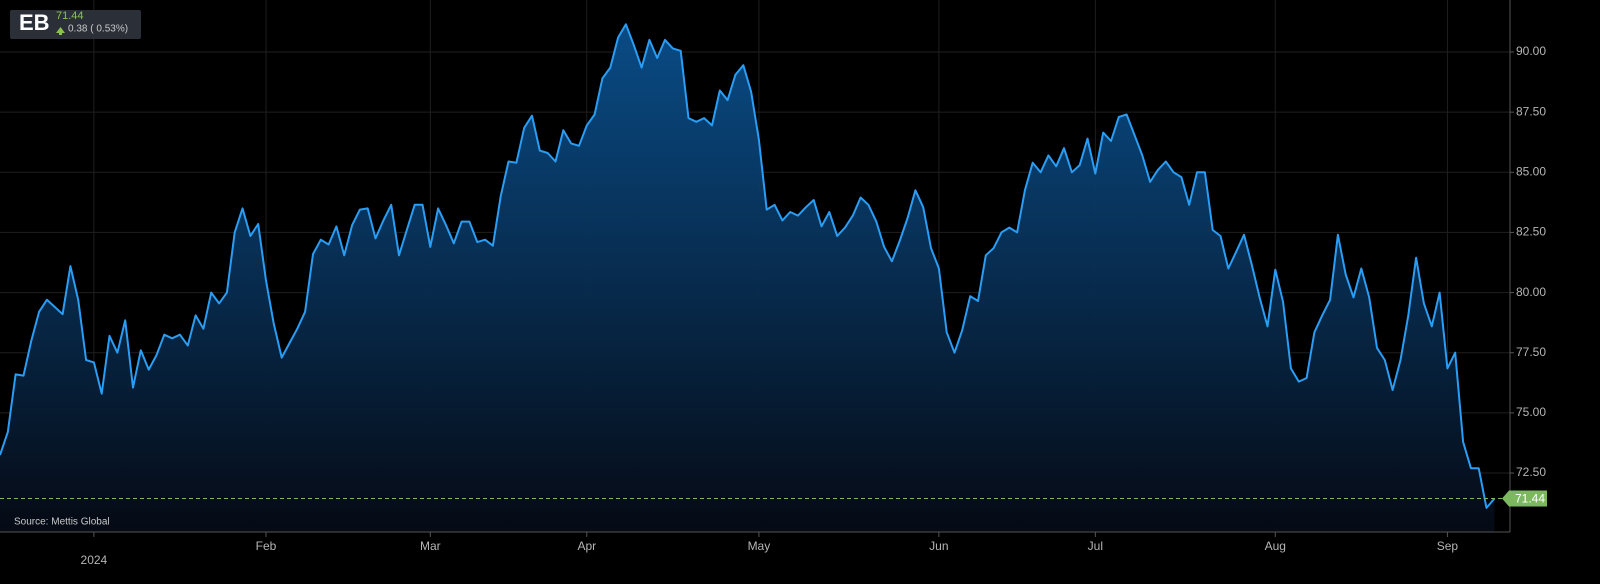 The width and height of the screenshot is (1600, 584). What do you see at coordinates (430, 546) in the screenshot?
I see `x-tick-label: Mar` at bounding box center [430, 546].